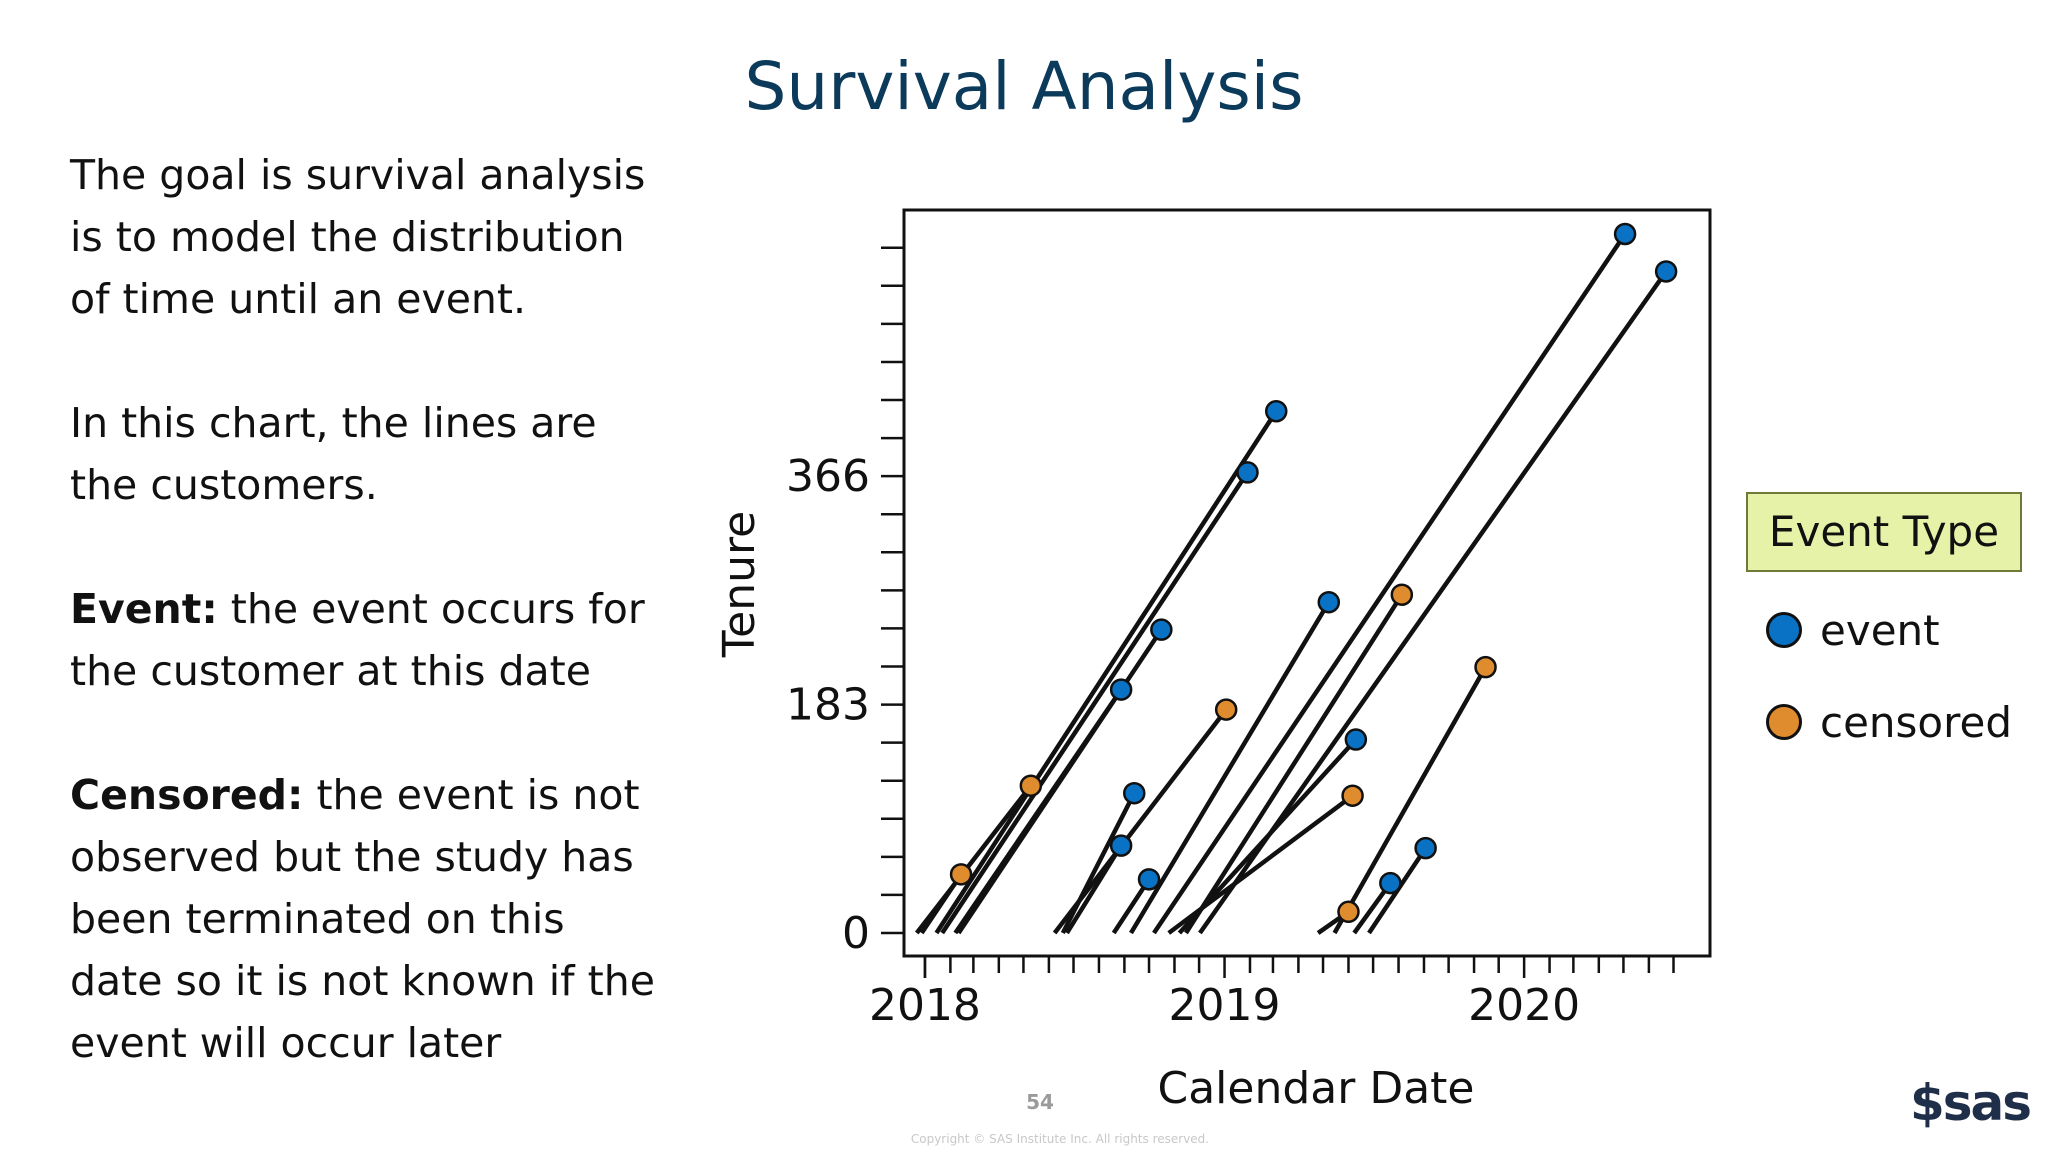 This screenshot has width=2048, height=1152. Describe the element at coordinates (739, 584) in the screenshot. I see `y-axis-label: Tenure` at that location.